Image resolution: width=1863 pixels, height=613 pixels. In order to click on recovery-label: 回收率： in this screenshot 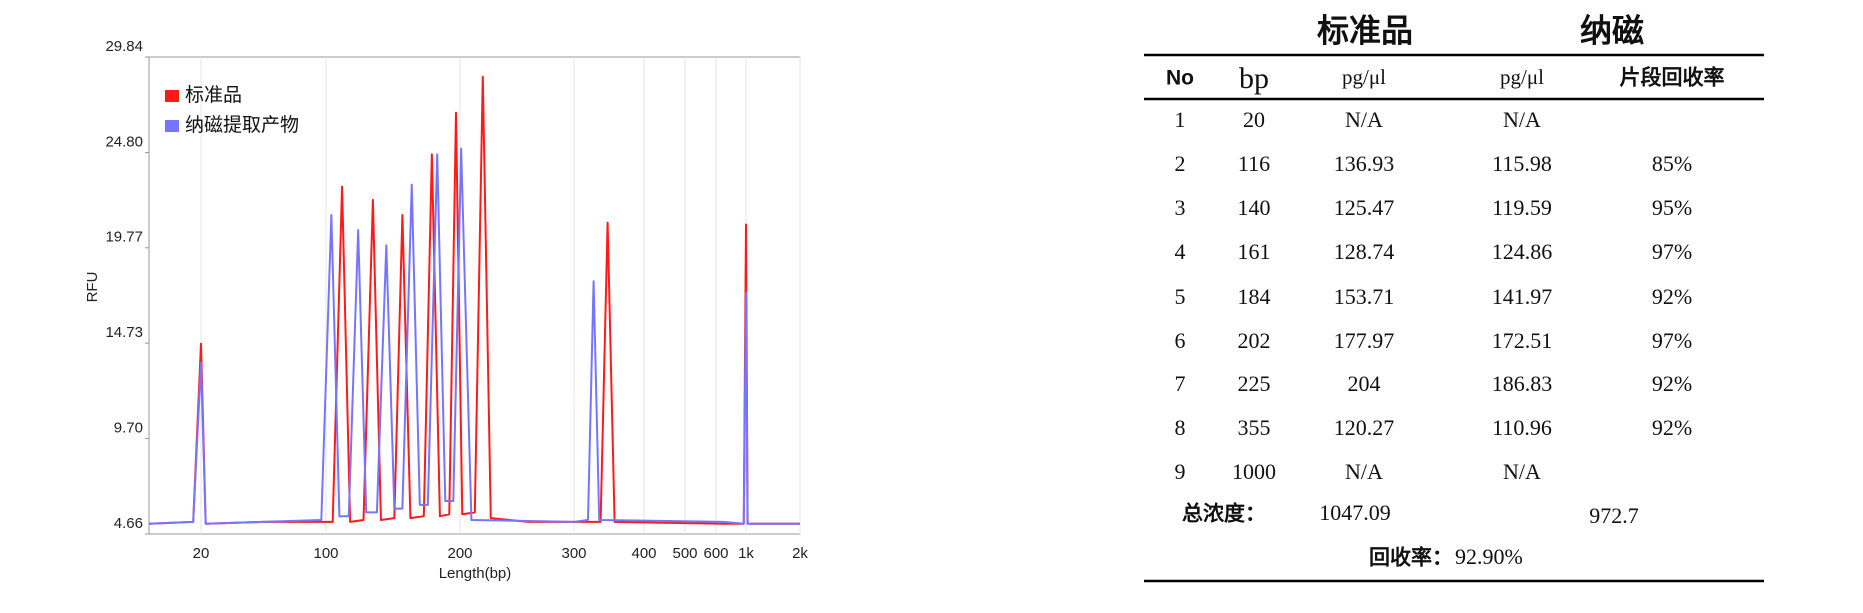, I will do `click(1411, 558)`.